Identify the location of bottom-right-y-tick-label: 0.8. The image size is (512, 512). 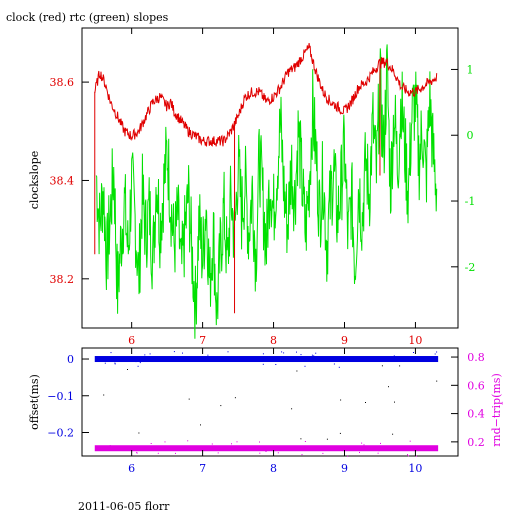
(476, 357).